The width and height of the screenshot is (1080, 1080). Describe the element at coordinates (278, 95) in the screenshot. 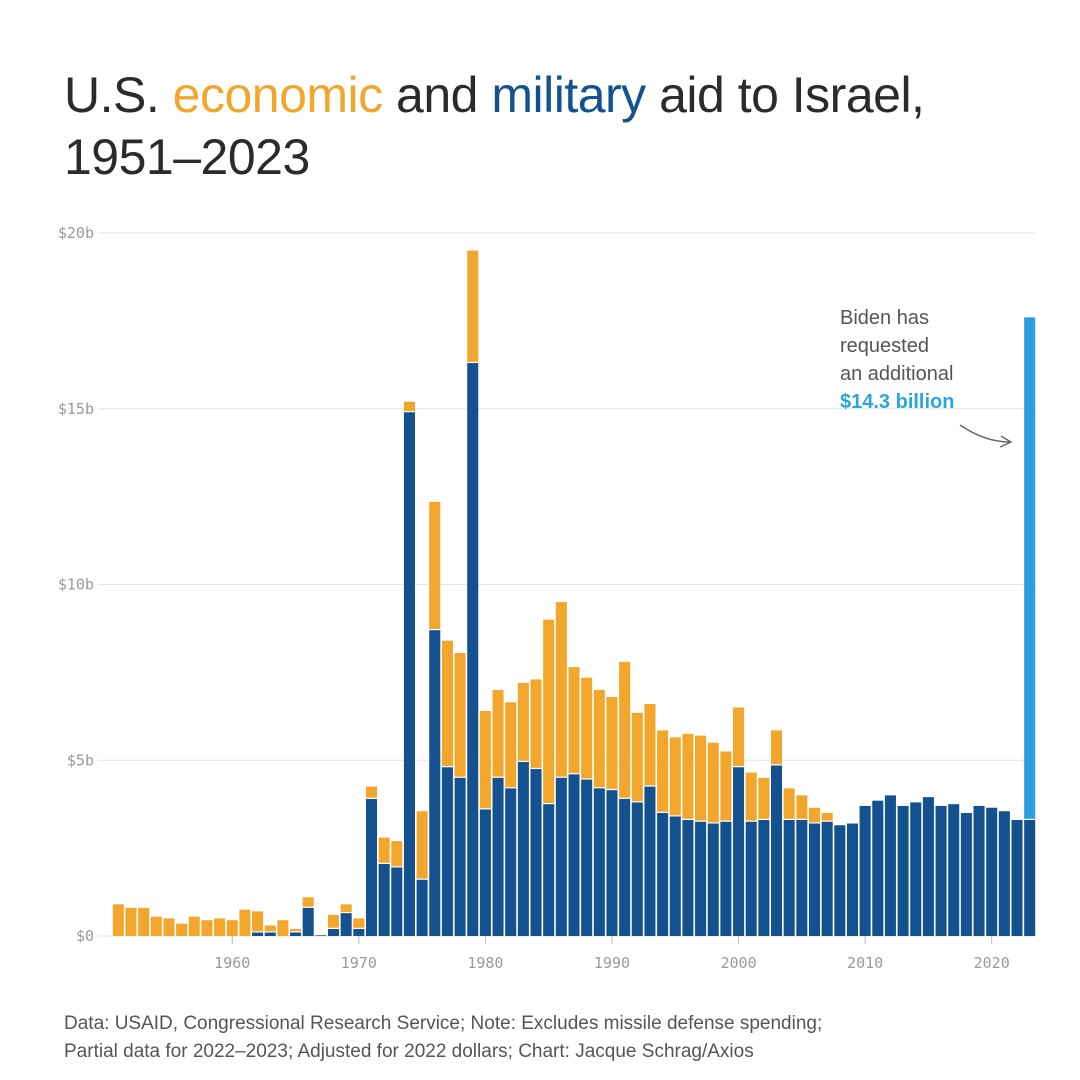

I see `title-economic-word: economic` at that location.